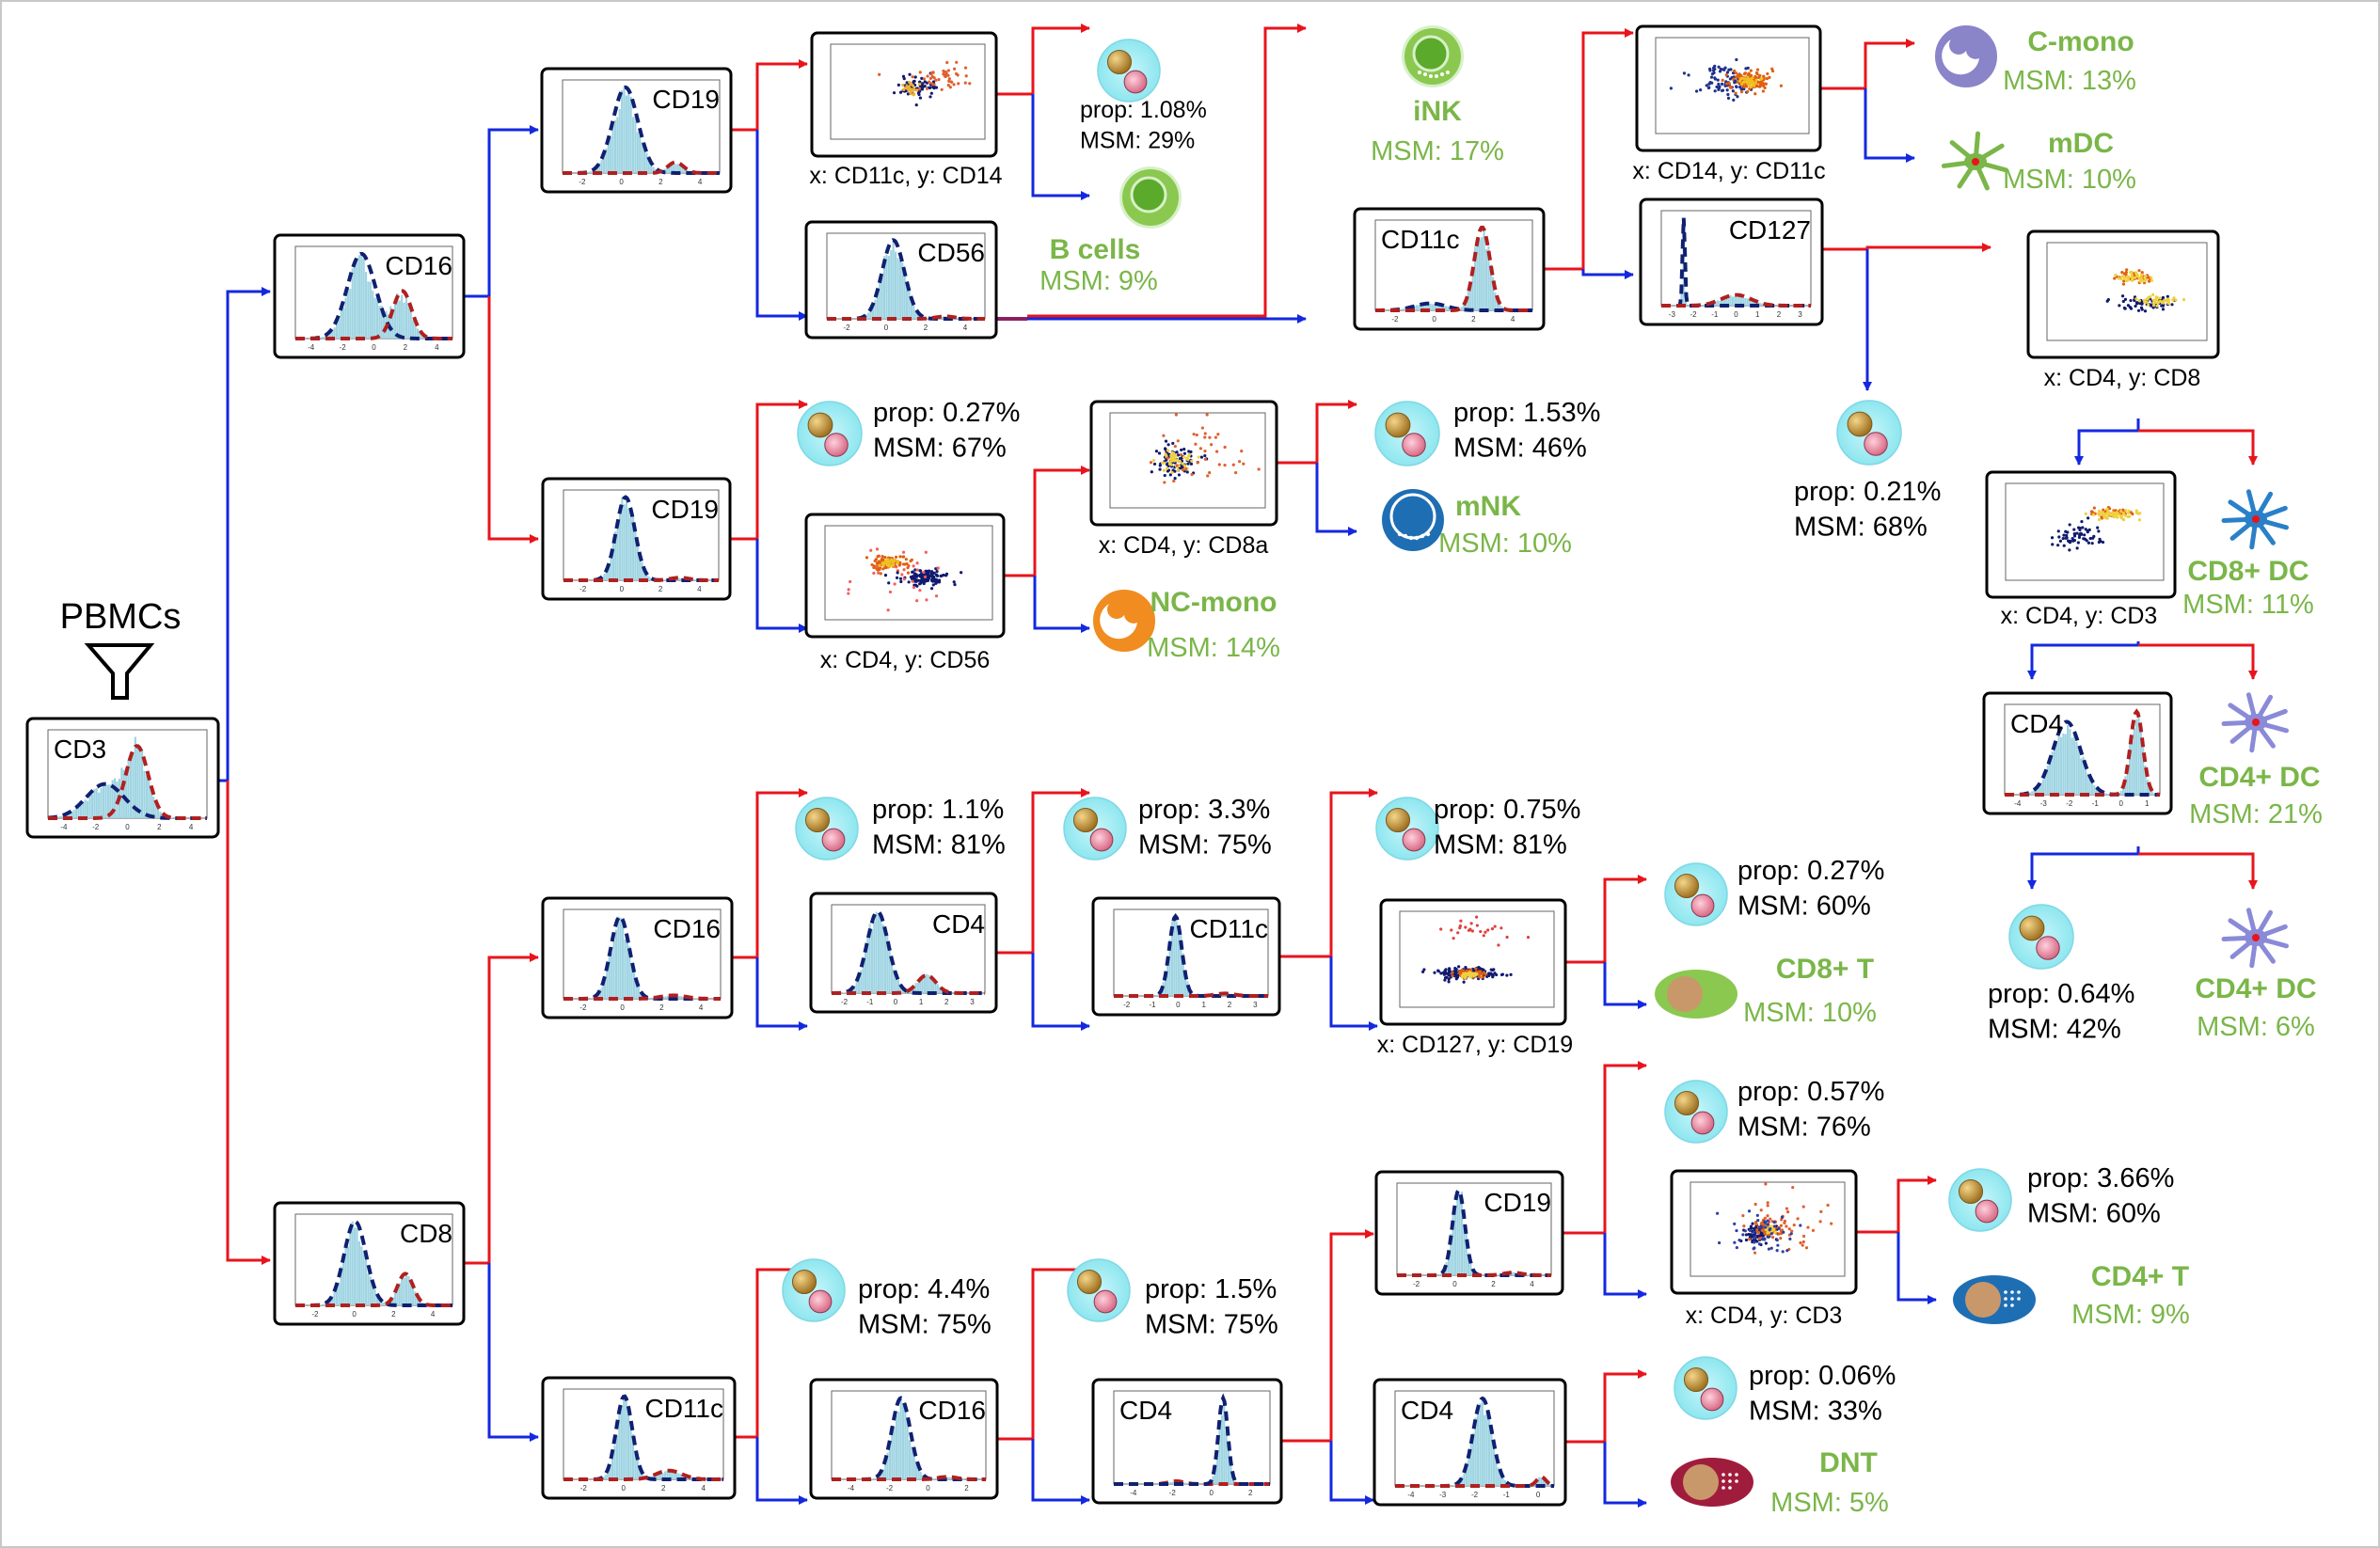 This screenshot has width=2380, height=1548. Describe the element at coordinates (1203, 1005) in the screenshot. I see `tick-label: 1` at that location.